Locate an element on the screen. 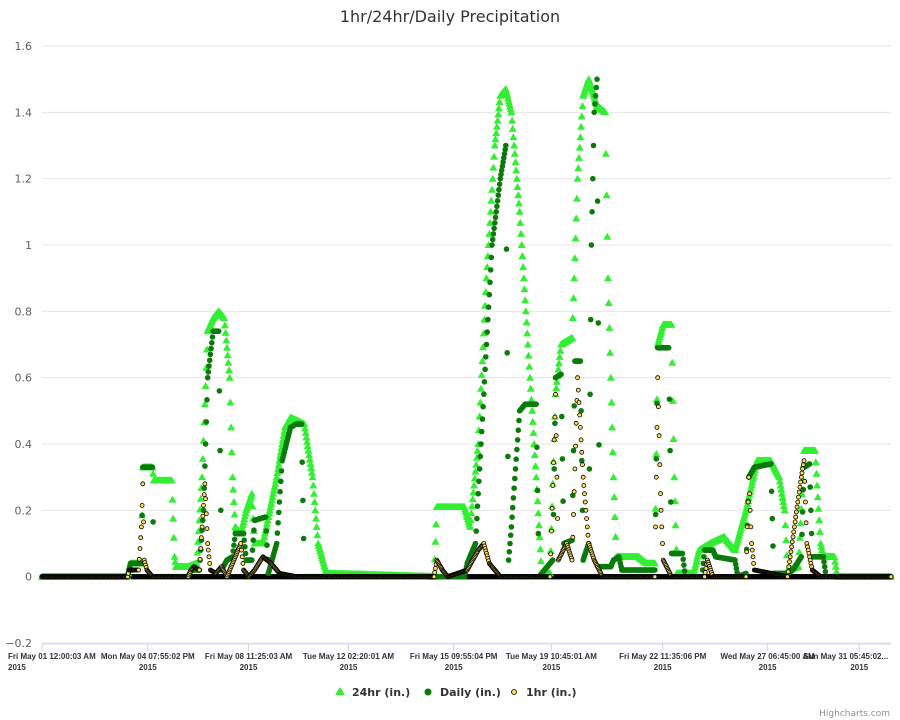 The height and width of the screenshot is (720, 900). y-tick-label: 0 is located at coordinates (28, 577).